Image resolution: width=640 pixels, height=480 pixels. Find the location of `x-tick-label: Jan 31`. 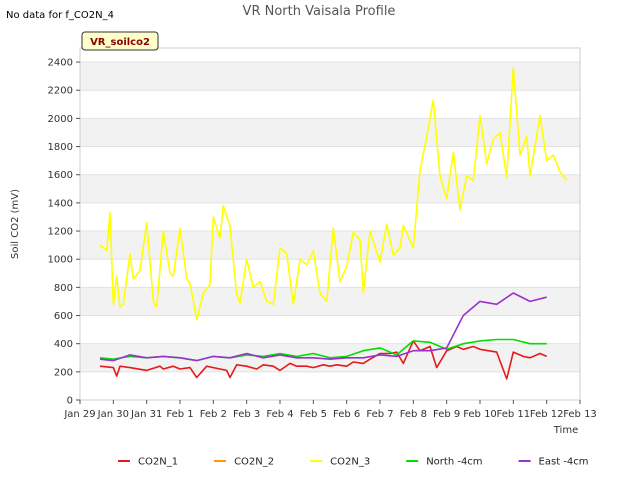

x-tick-label: Jan 31 is located at coordinates (146, 414).